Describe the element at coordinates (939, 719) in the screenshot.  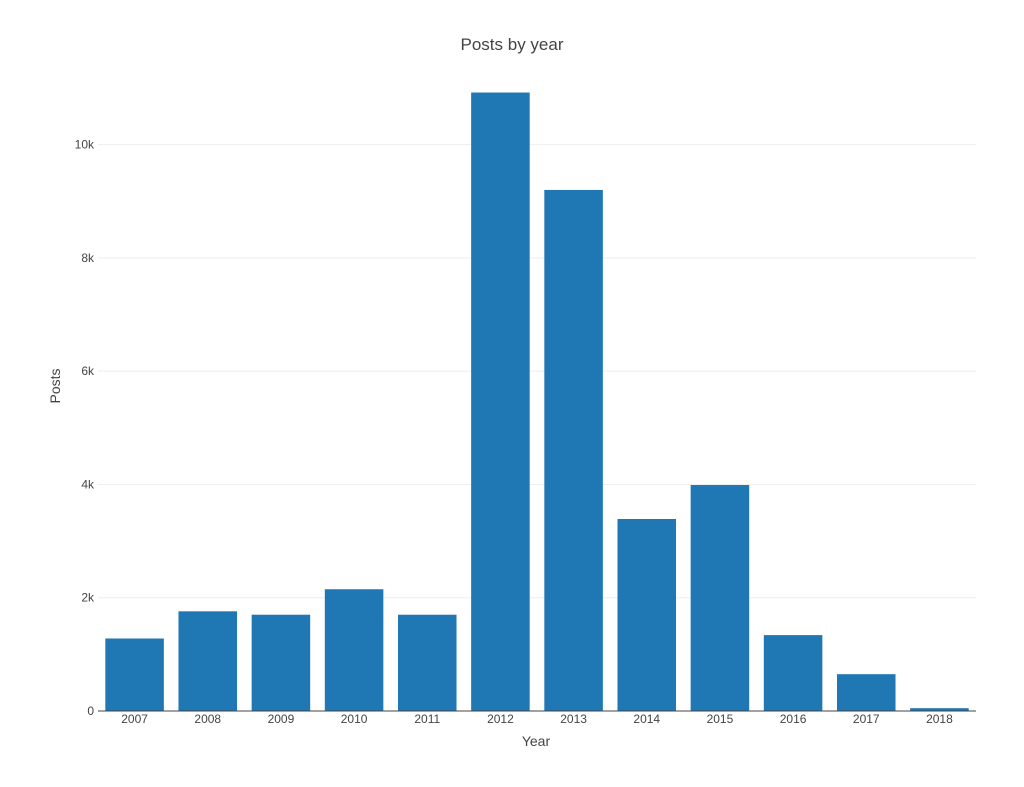
I see `x-tick-label: 2018` at that location.